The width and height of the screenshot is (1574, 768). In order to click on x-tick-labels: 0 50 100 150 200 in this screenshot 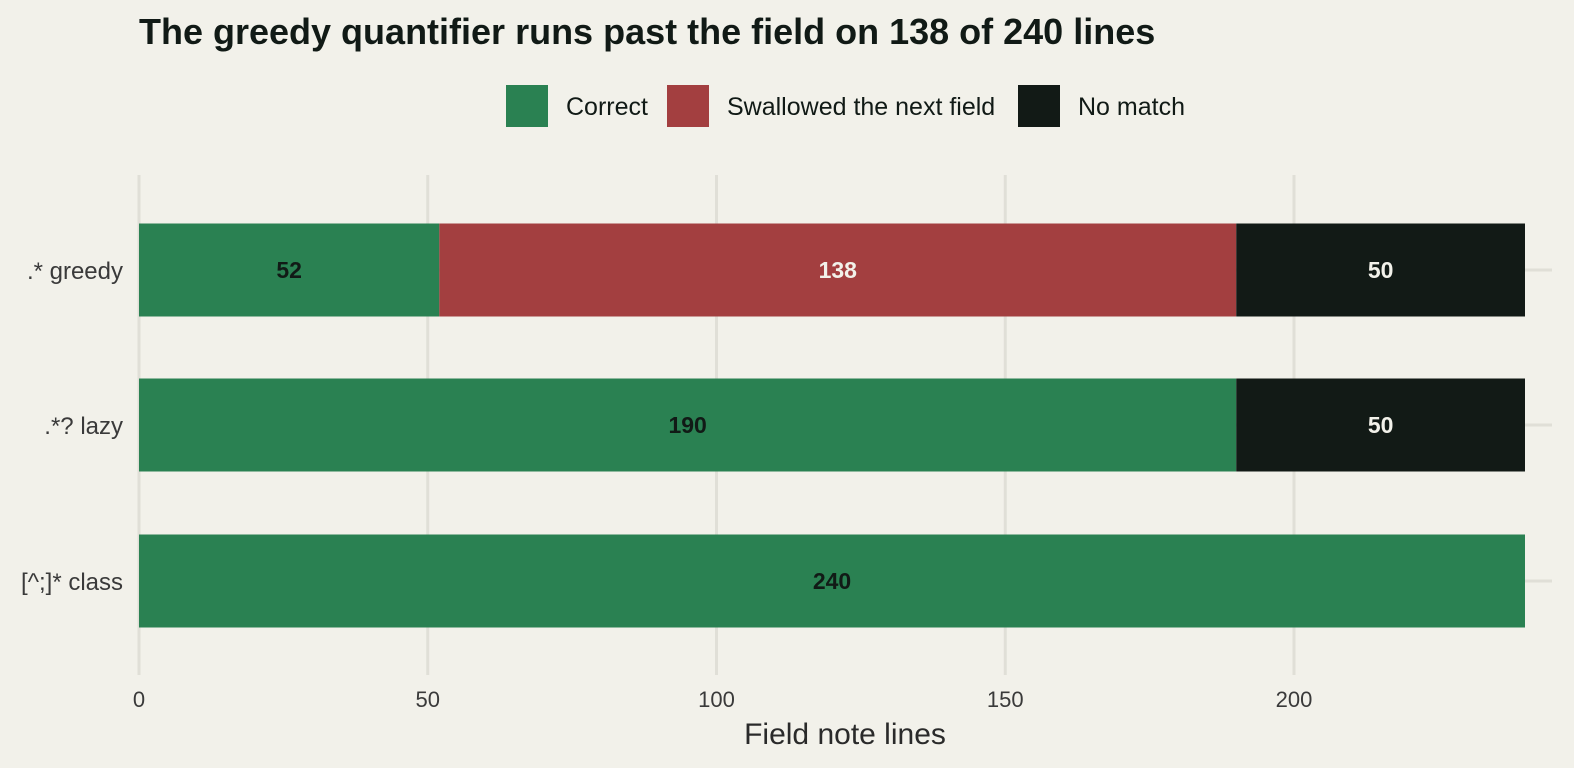, I will do `click(722, 699)`.